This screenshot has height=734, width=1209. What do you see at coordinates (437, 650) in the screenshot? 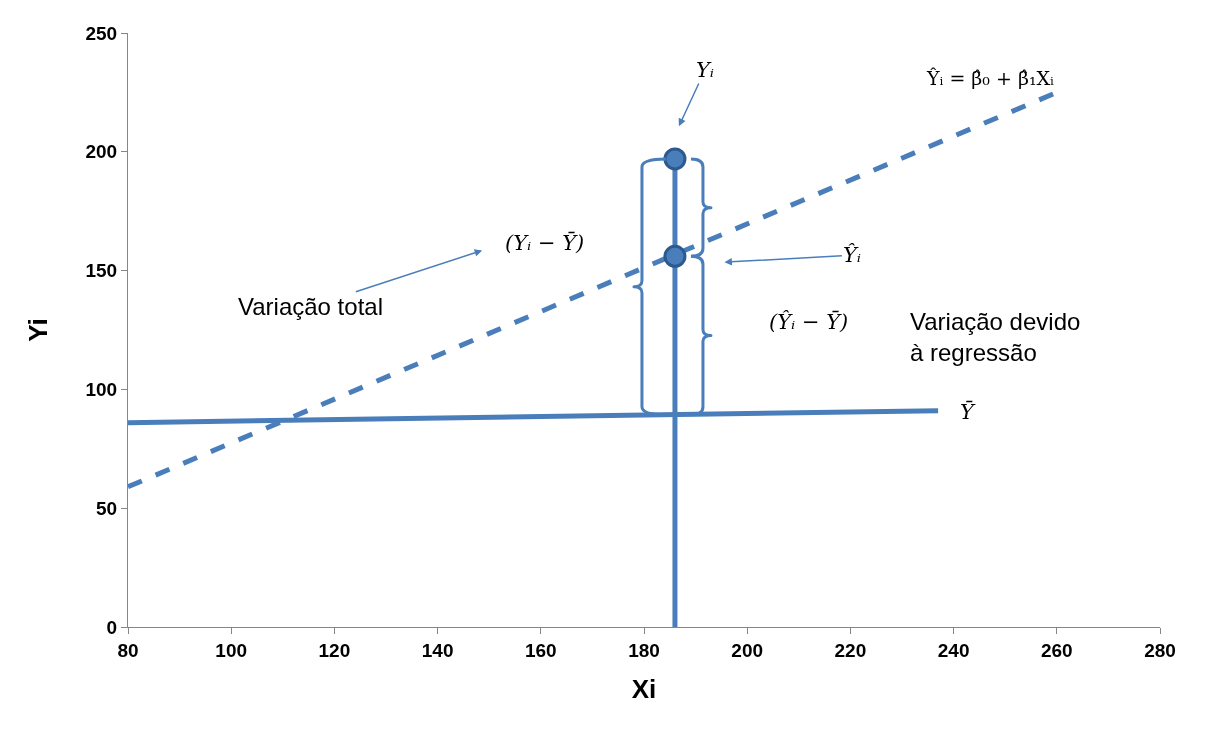
I see `x-tick-label: 140` at bounding box center [437, 650].